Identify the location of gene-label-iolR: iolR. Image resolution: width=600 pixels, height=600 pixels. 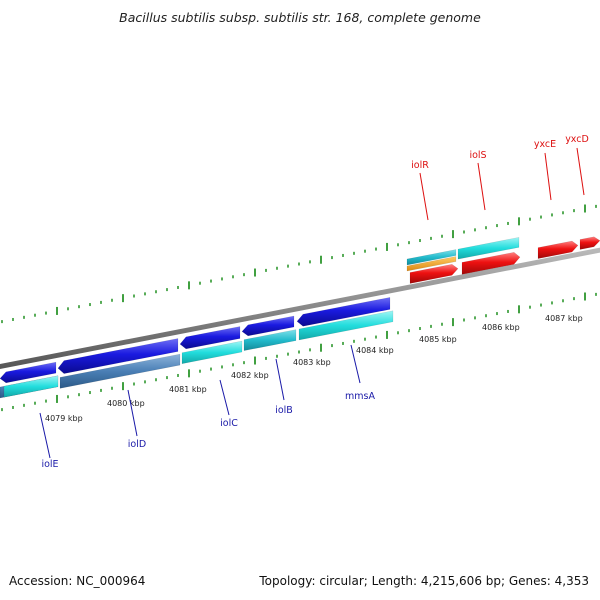
(420, 165).